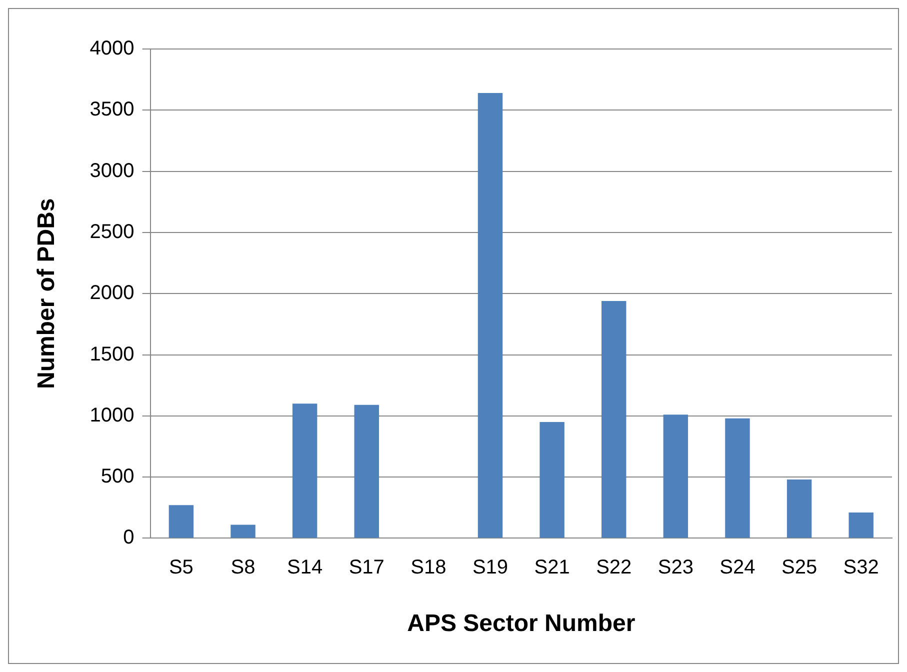 The image size is (907, 672). I want to click on y-tick-label: 1500, so click(112, 354).